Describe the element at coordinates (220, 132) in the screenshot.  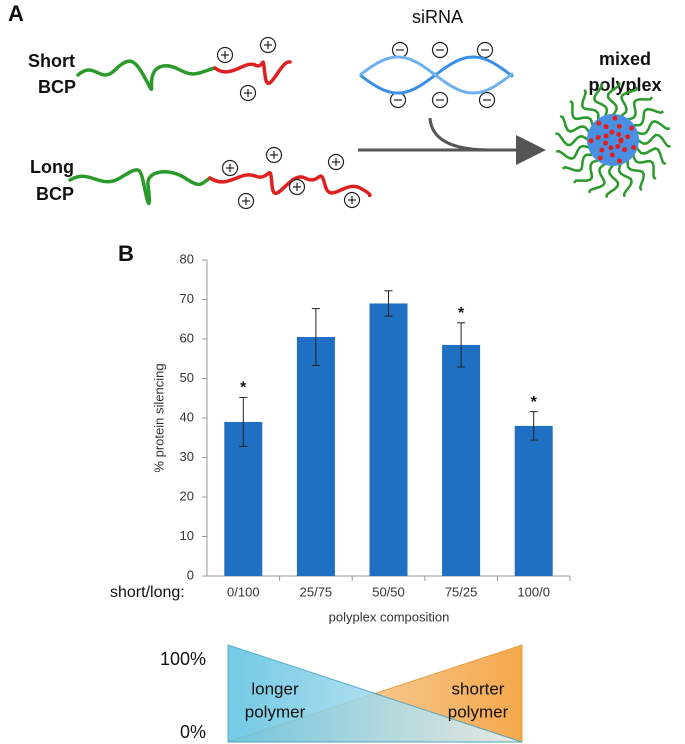
I see `polymers` at that location.